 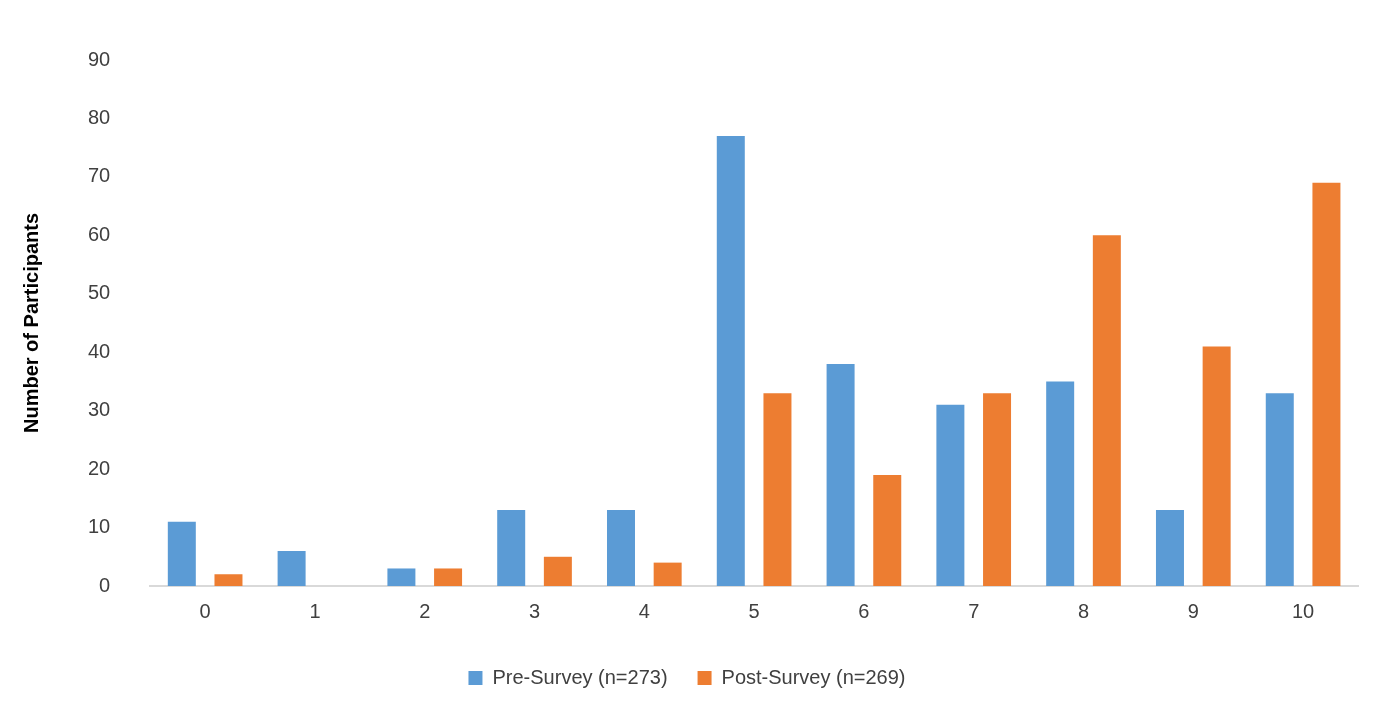 I want to click on y-tick-label: 40, so click(x=99, y=350).